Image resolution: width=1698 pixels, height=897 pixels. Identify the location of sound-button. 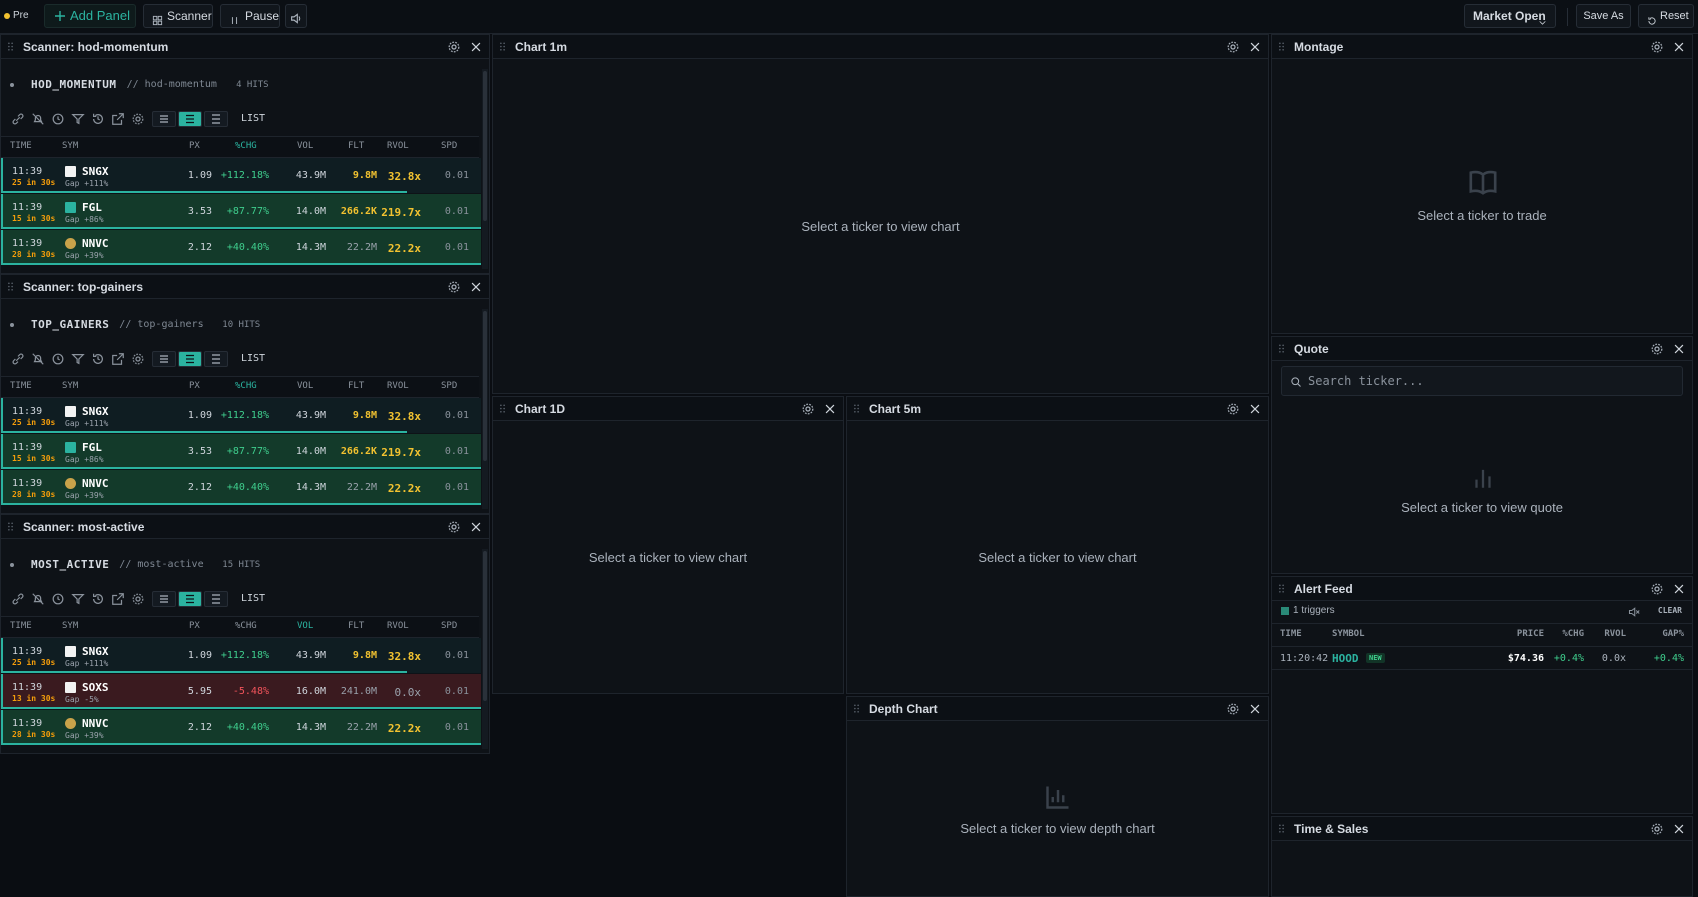
(296, 16).